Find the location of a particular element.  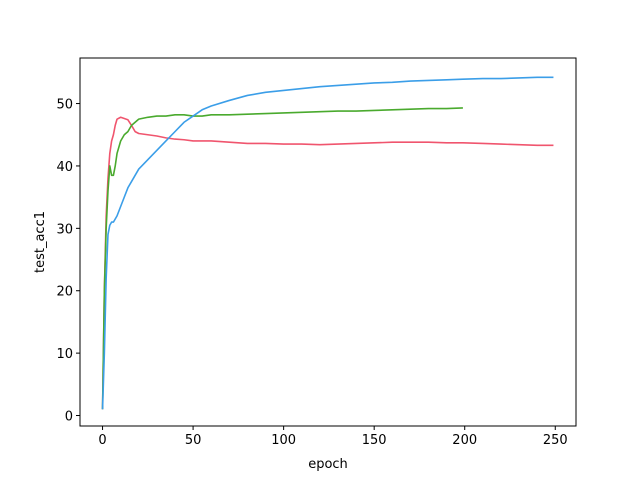

y-tick-label: 20 is located at coordinates (64, 292).